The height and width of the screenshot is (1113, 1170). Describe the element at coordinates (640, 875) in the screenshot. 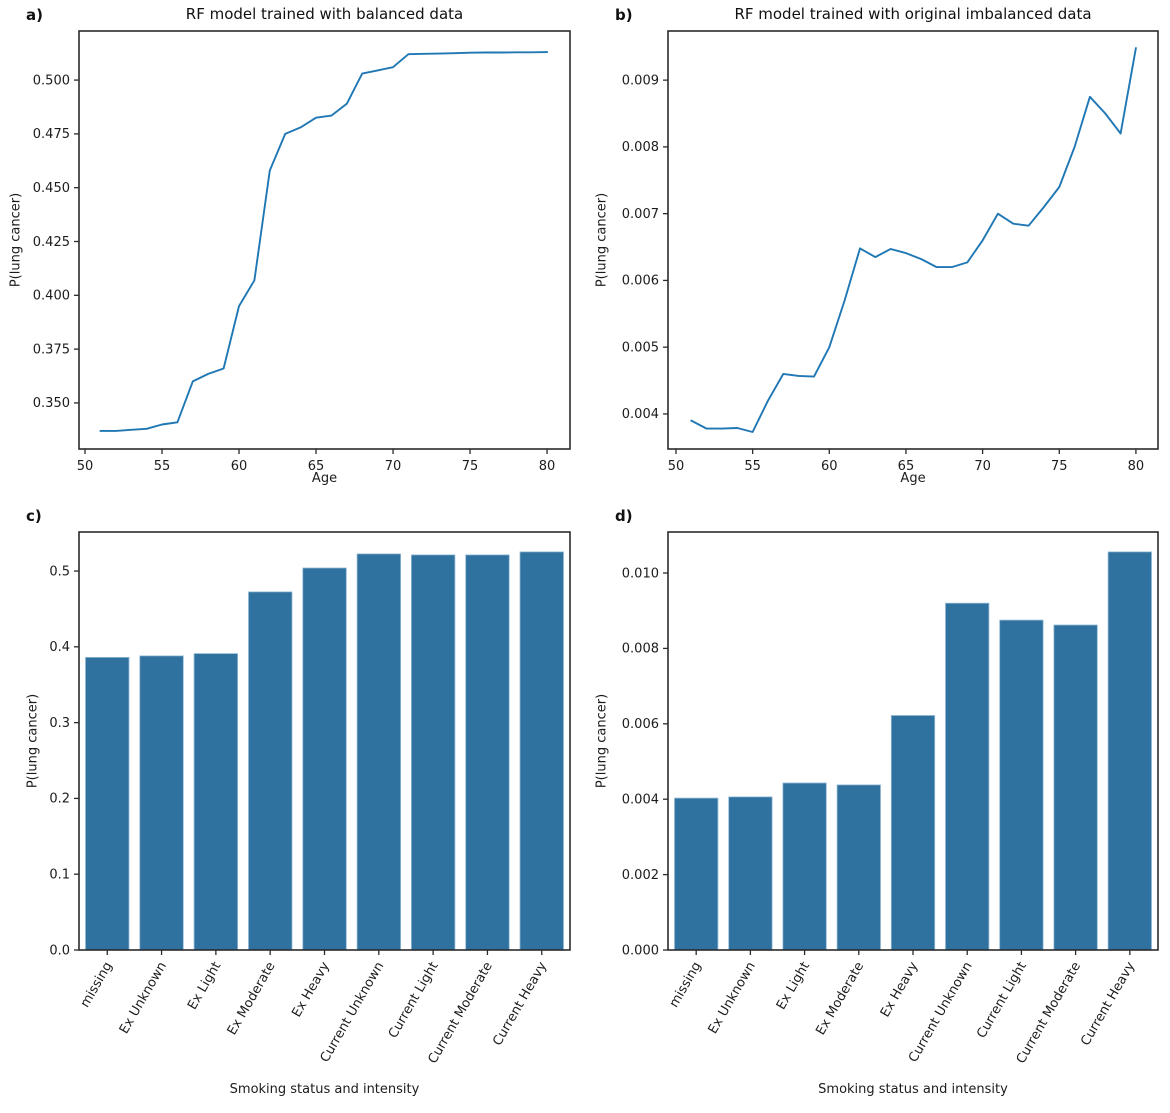

I see `y-tick-label: 0.002` at that location.